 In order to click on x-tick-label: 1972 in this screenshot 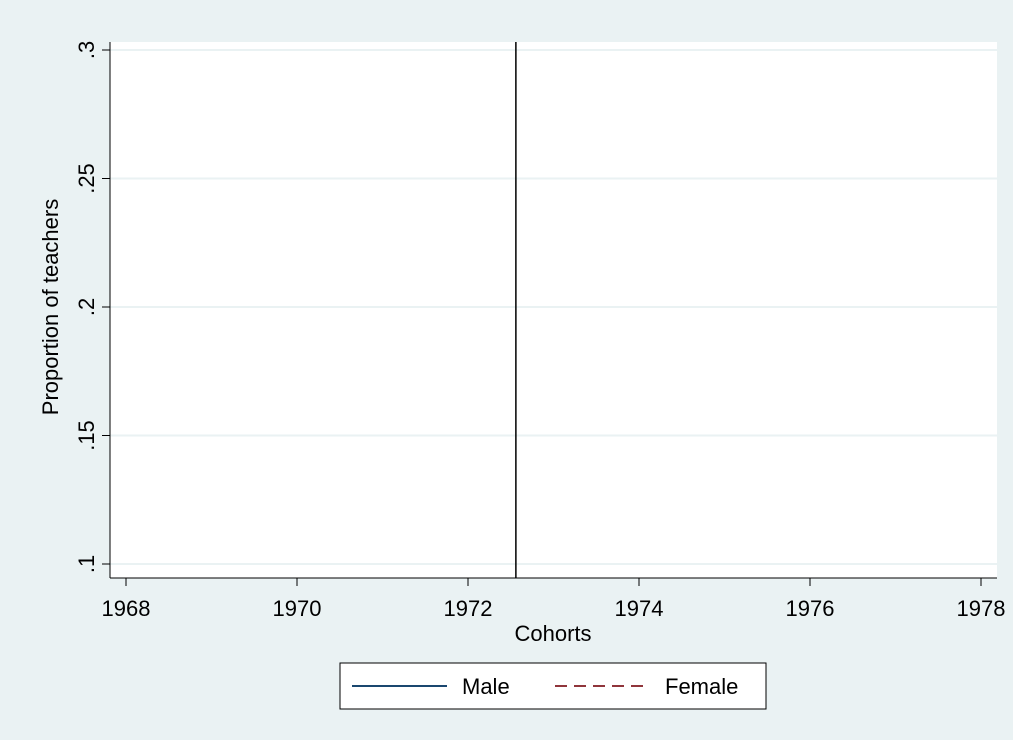, I will do `click(468, 608)`.